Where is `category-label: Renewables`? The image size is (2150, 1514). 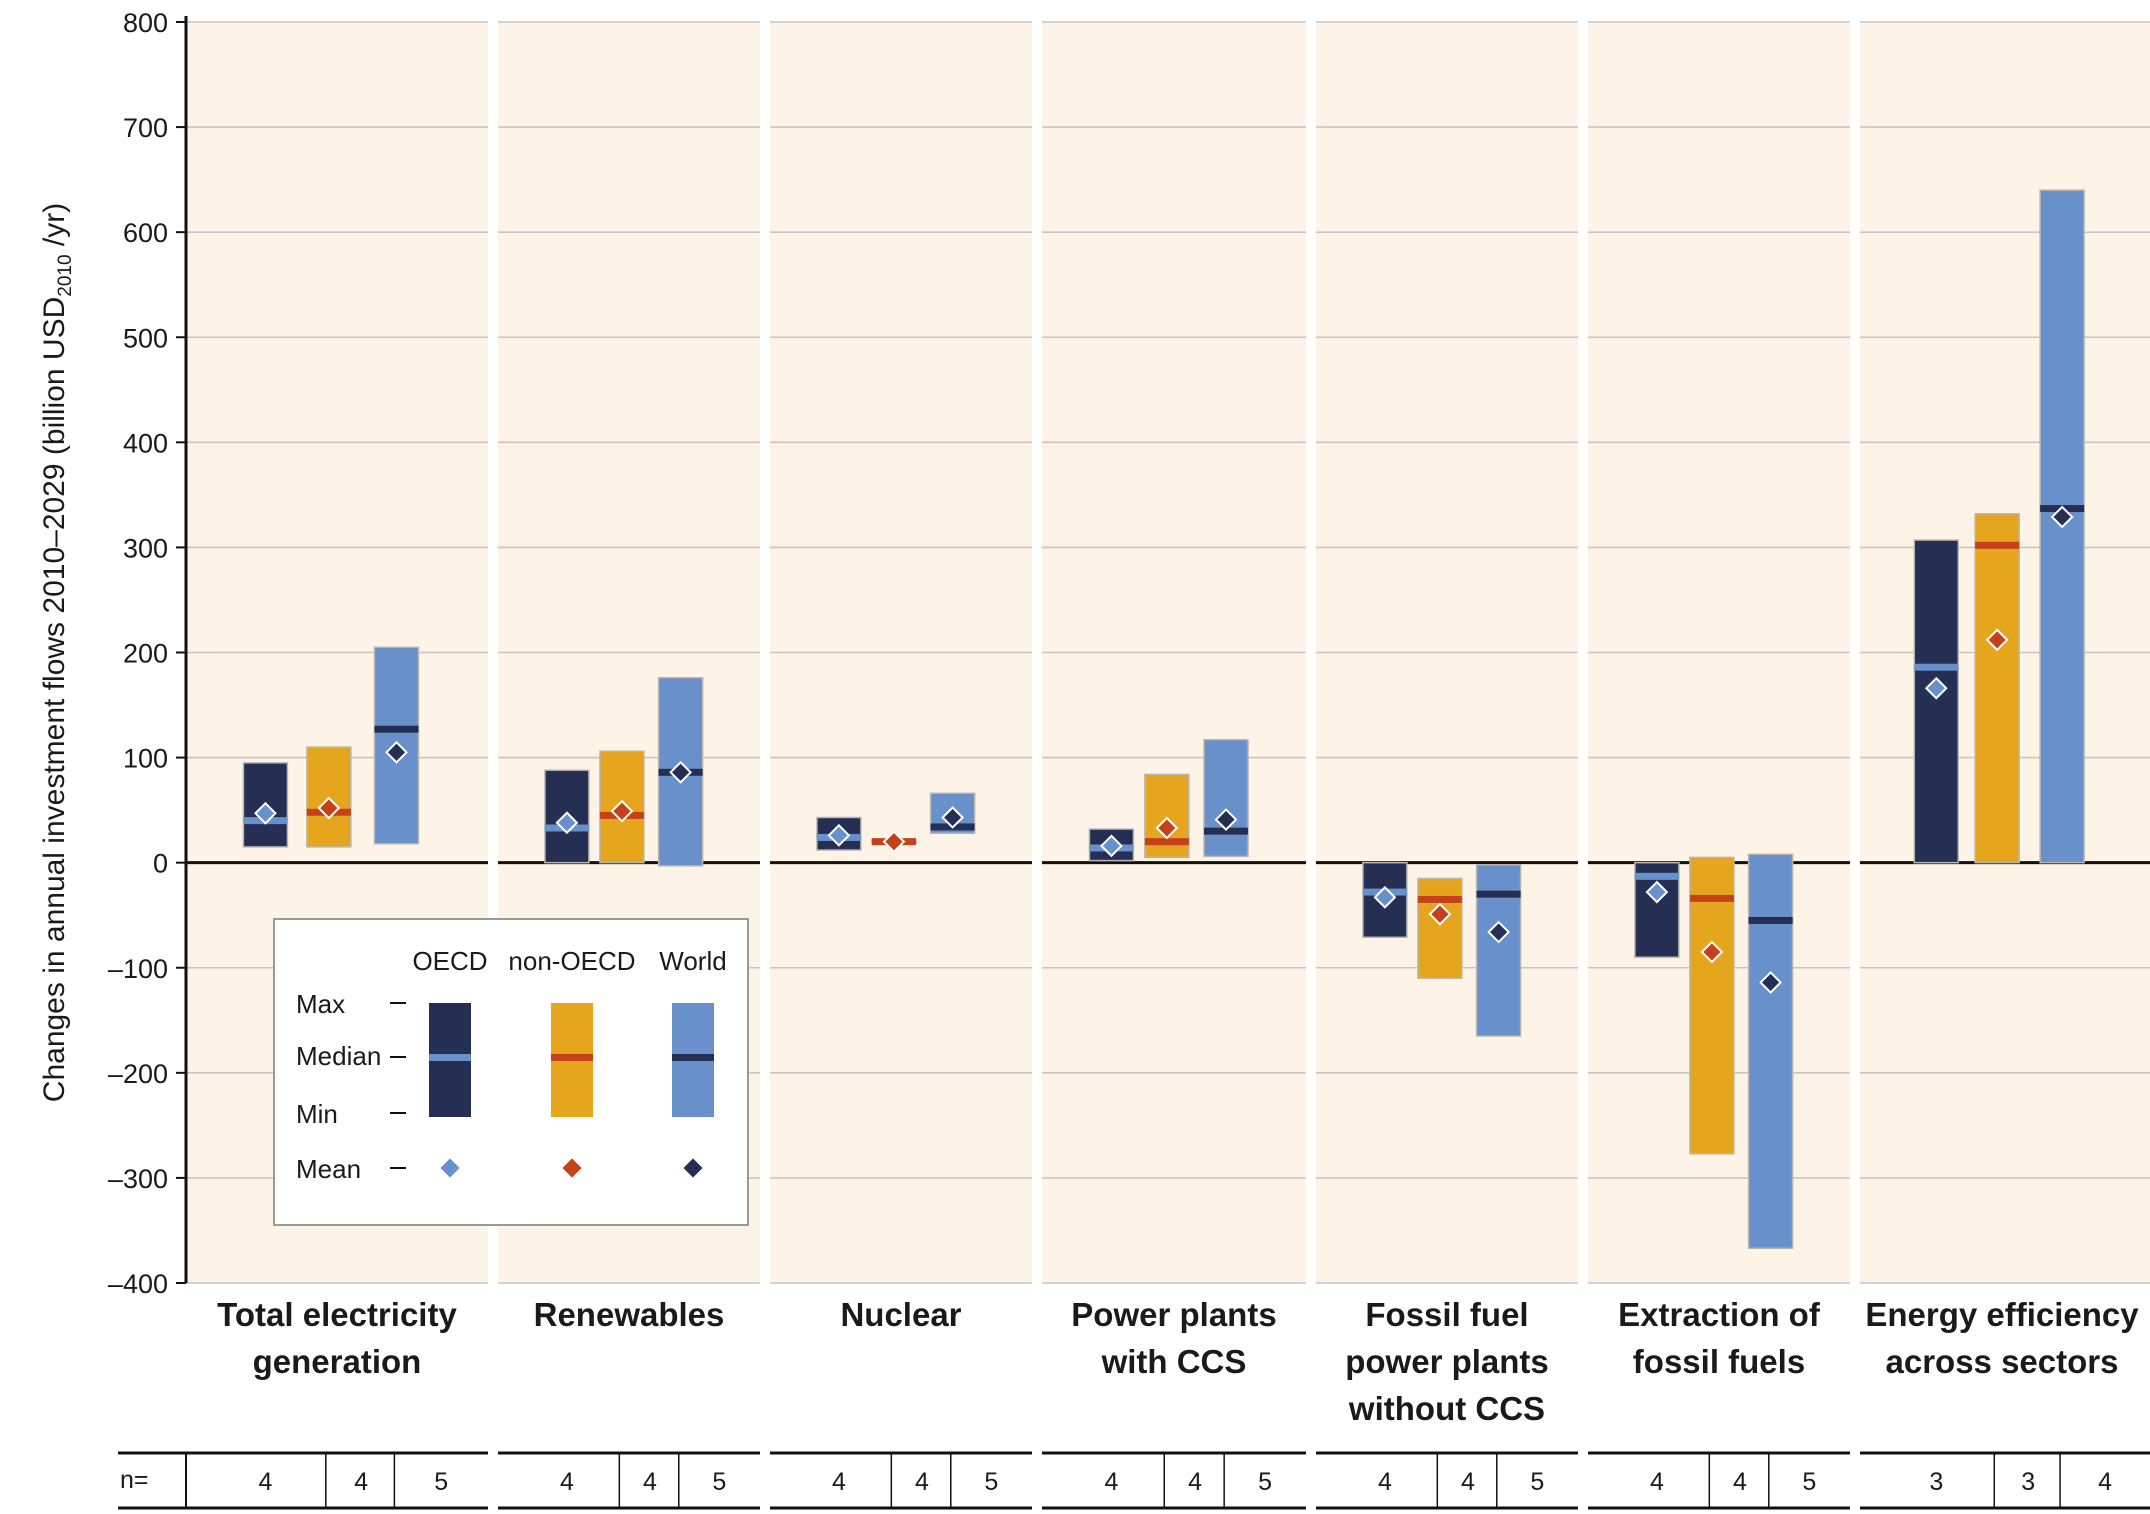
category-label: Renewables is located at coordinates (629, 1314).